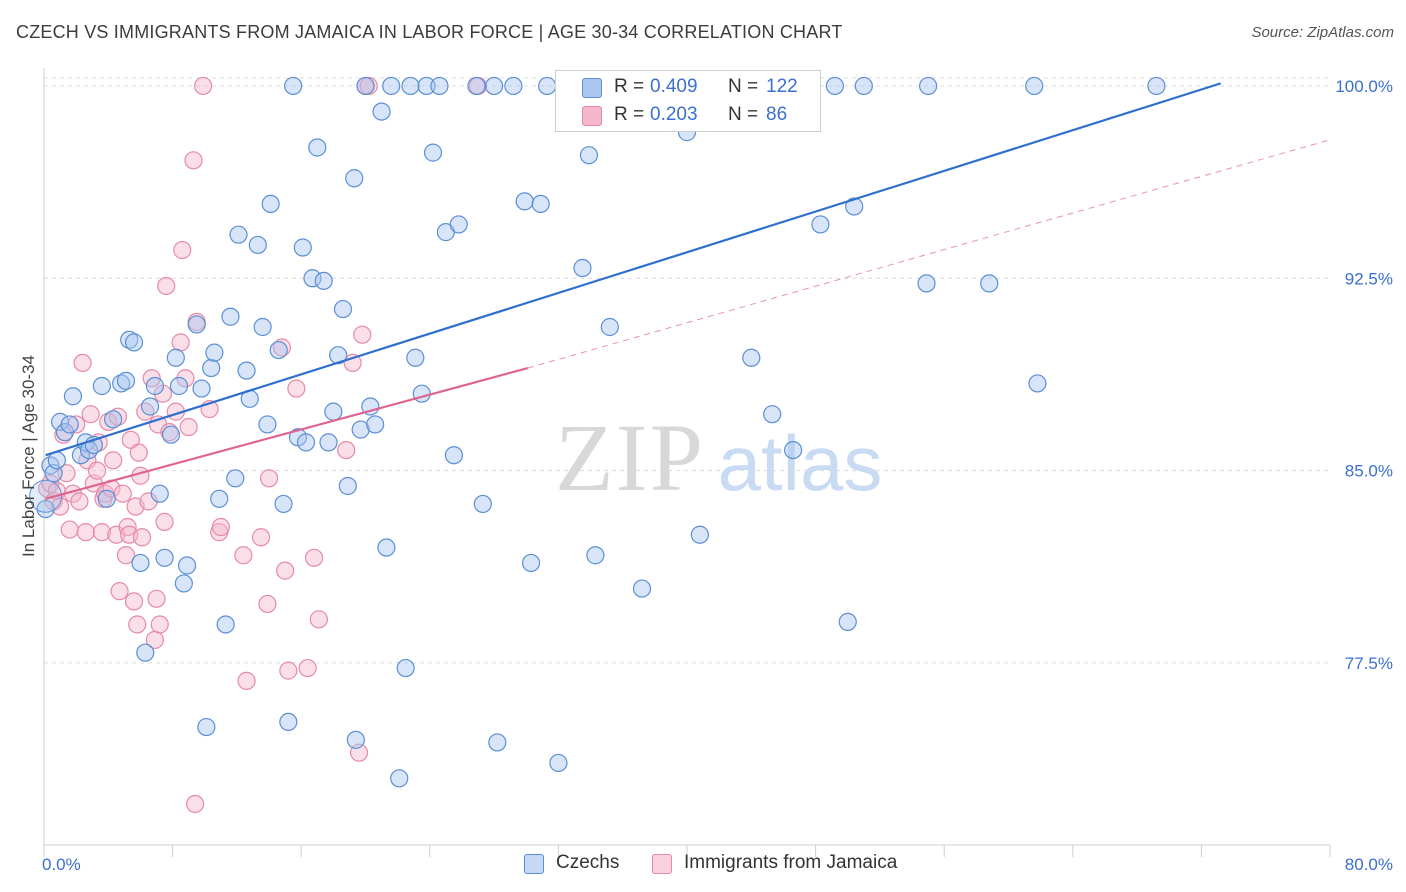  Describe the element at coordinates (61, 864) in the screenshot. I see `x-tick-label: 0.0%` at that location.